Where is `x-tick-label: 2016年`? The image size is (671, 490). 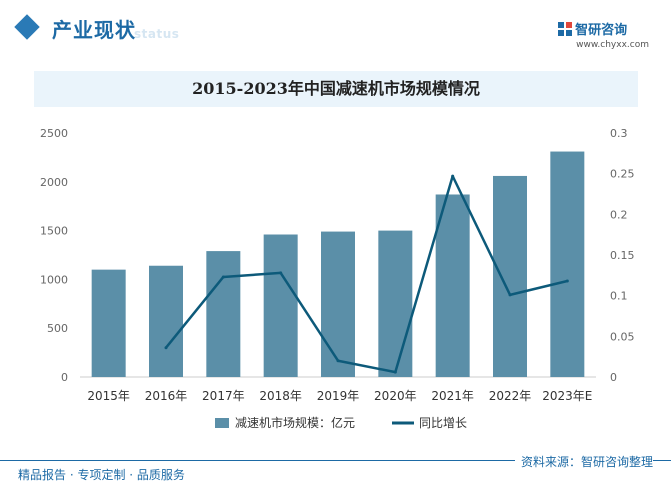 x-tick-label: 2016年 is located at coordinates (166, 396).